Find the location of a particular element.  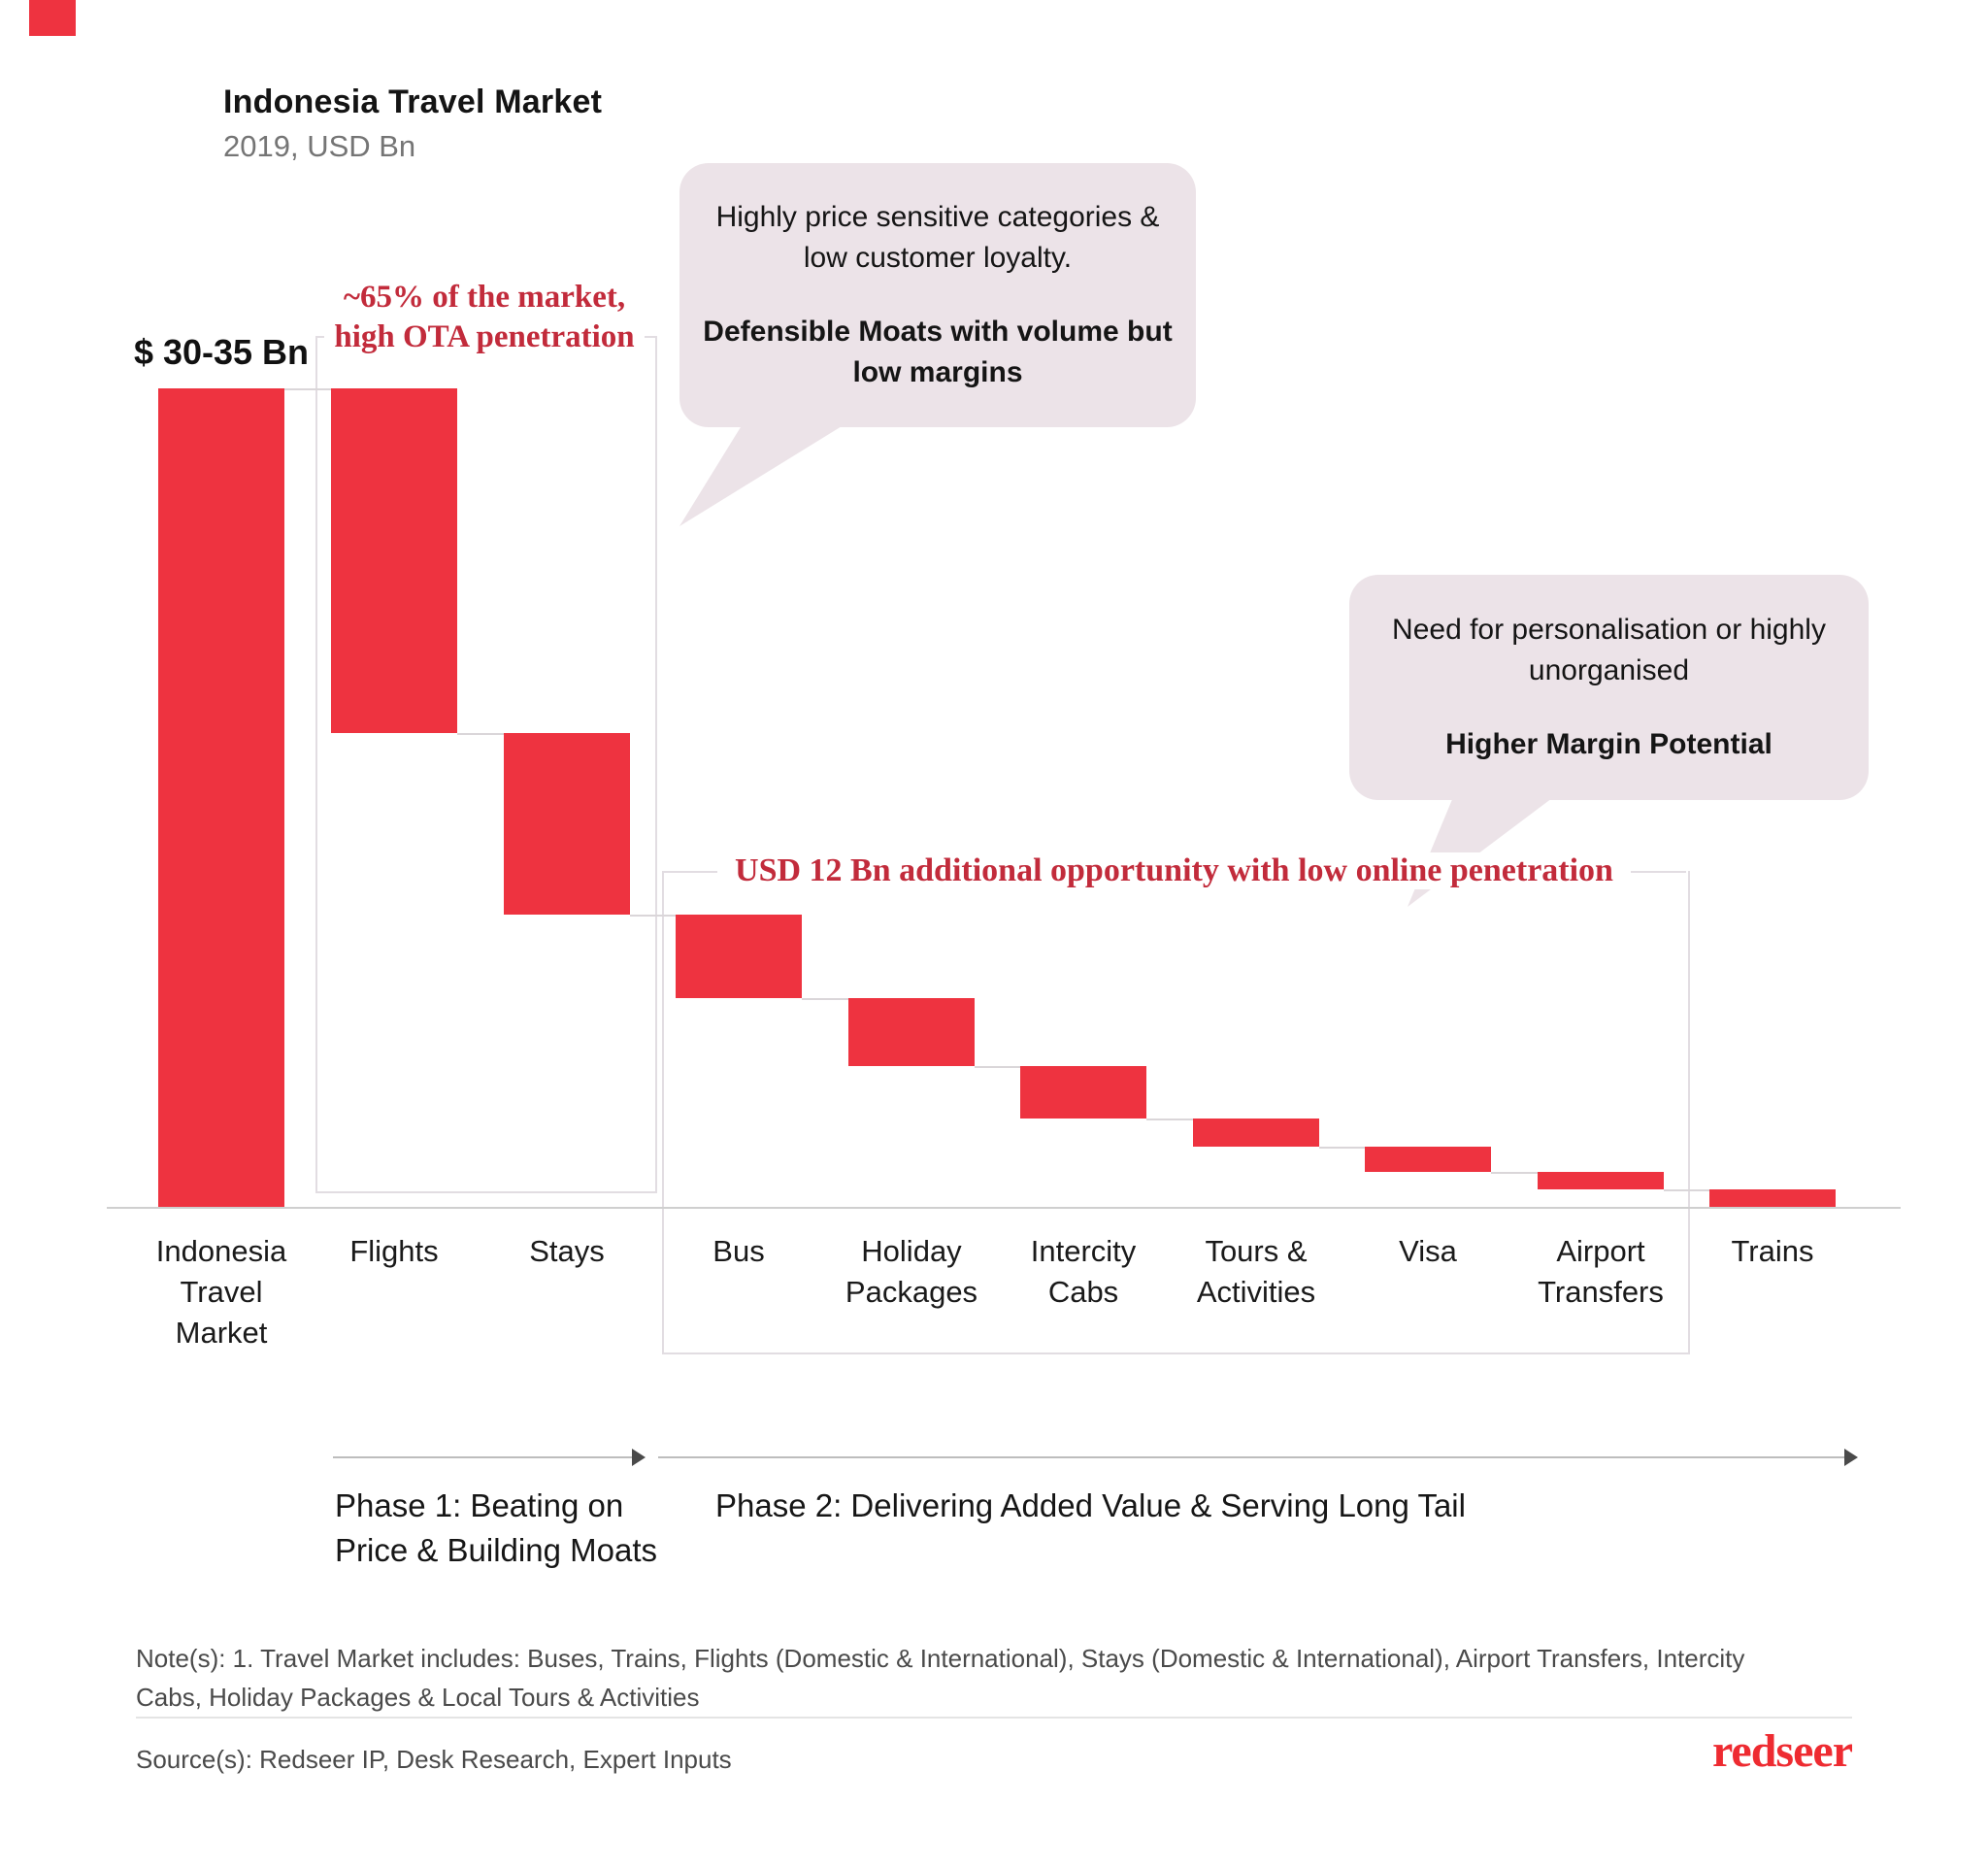

category-label-6: Tours & Activities is located at coordinates (1256, 1272).